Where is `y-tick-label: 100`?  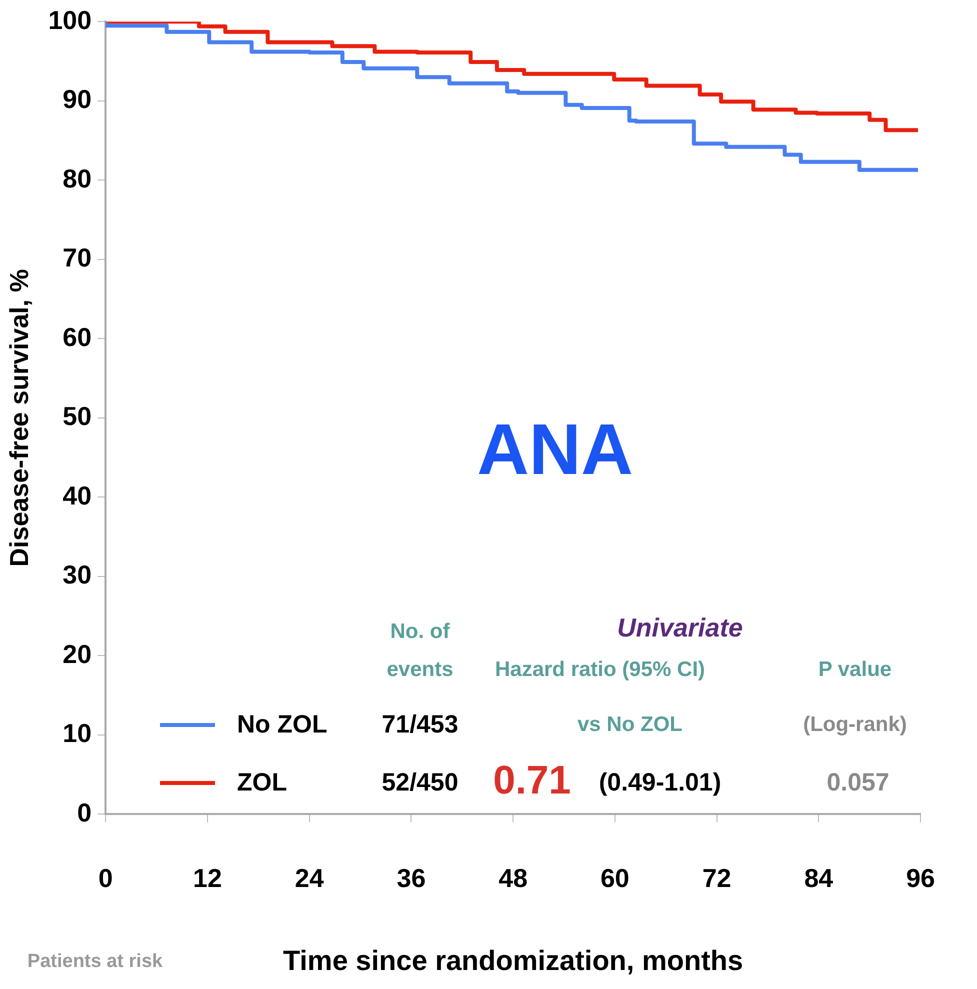 y-tick-label: 100 is located at coordinates (70, 19).